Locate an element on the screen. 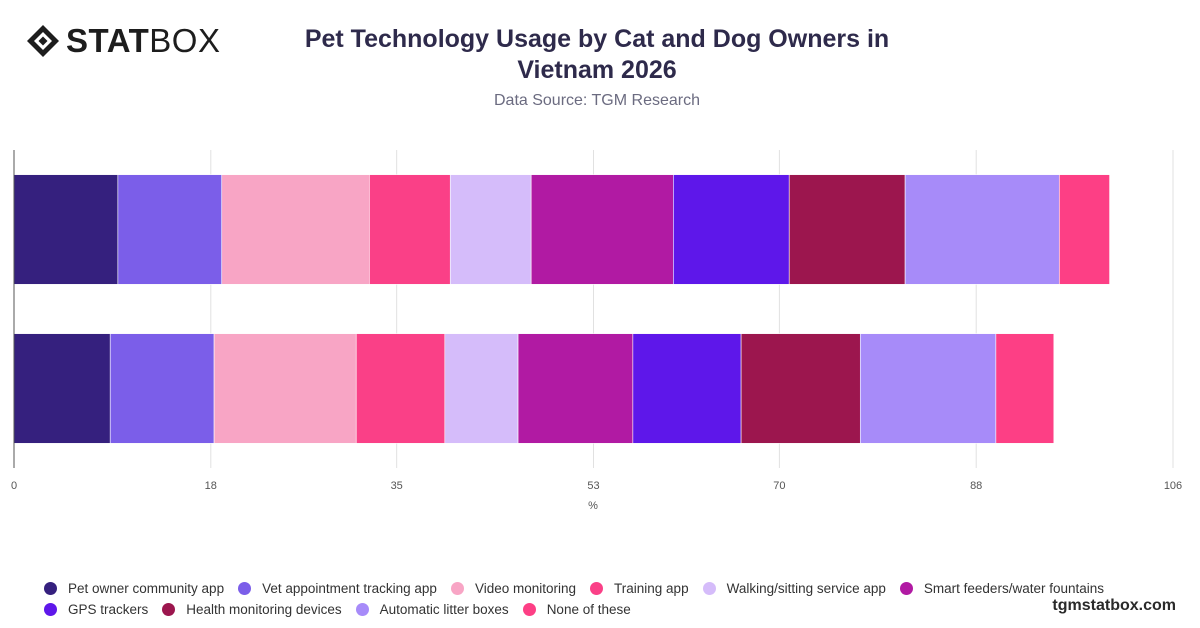 Image resolution: width=1200 pixels, height=628 pixels. legend-label: Pet owner community app is located at coordinates (146, 588).